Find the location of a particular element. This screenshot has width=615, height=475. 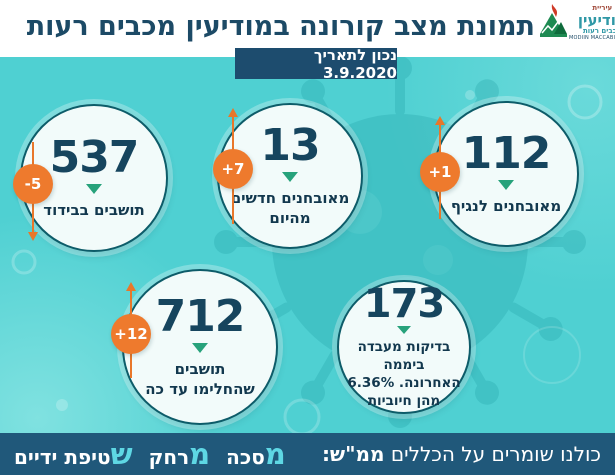

footer-word-mask: מסכה is located at coordinates (256, 454).